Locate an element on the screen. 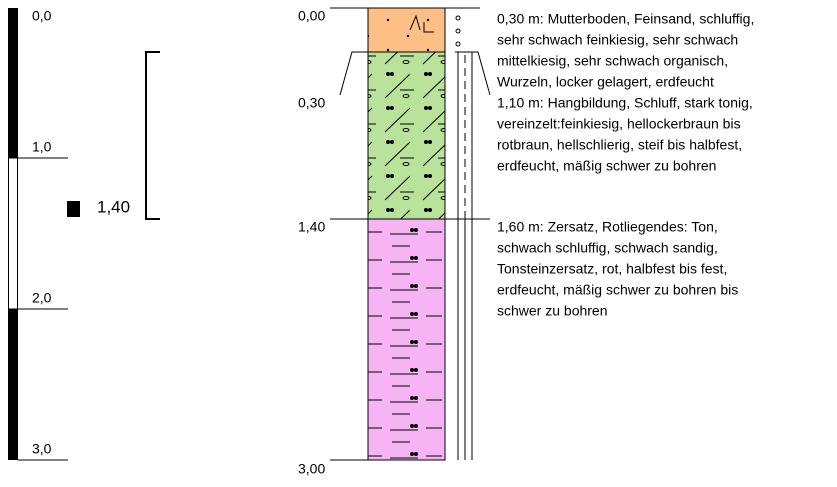 This screenshot has width=837, height=487. layer-description: schwer zu bohren is located at coordinates (552, 311).